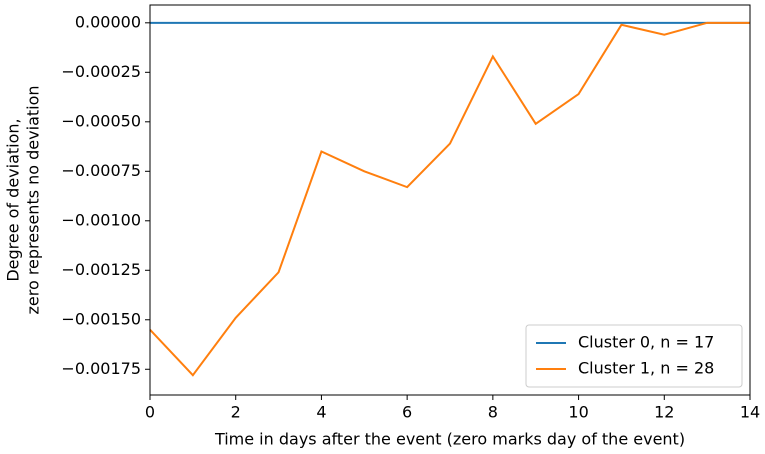  Describe the element at coordinates (101, 120) in the screenshot. I see `y-tick-label: −0.00050` at that location.